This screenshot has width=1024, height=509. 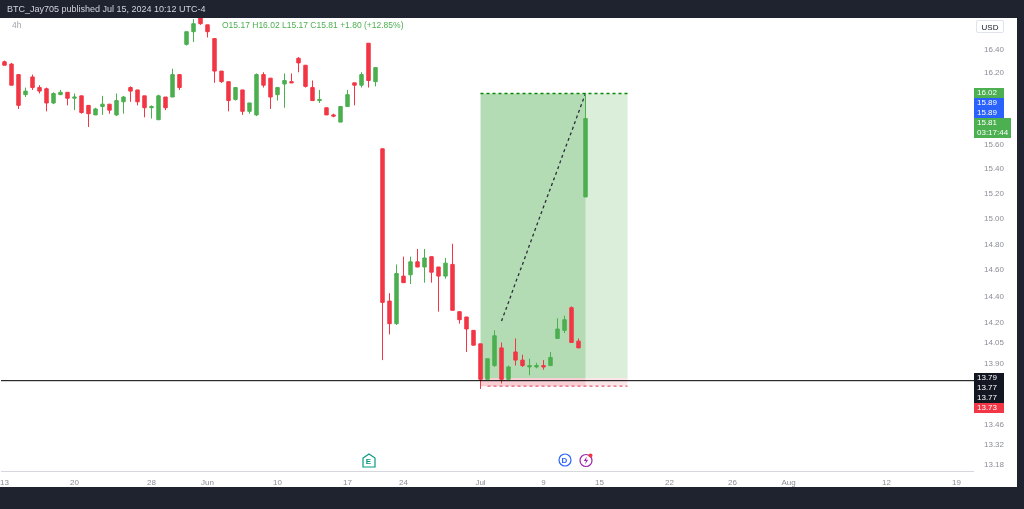 I want to click on x-tick-label: 20, so click(x=75, y=482).